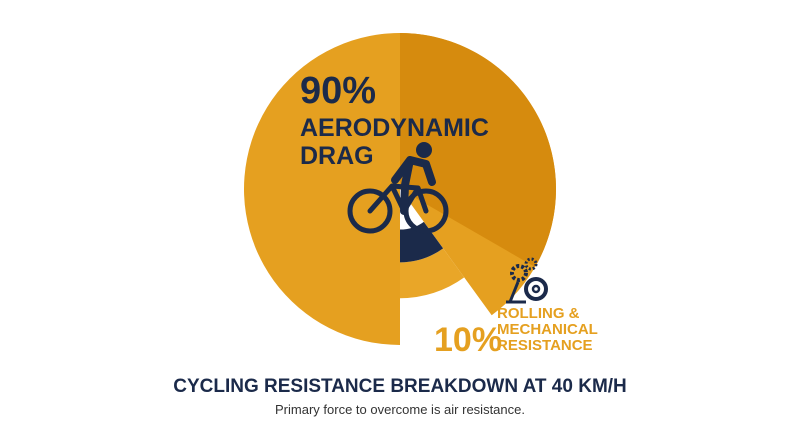  Describe the element at coordinates (424, 150) in the screenshot. I see `head` at that location.